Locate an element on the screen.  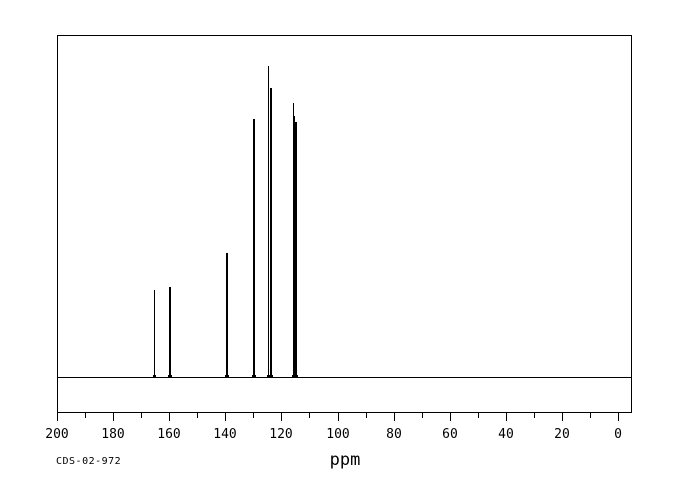
x-axis-tick-label: 100 is located at coordinates (338, 434).